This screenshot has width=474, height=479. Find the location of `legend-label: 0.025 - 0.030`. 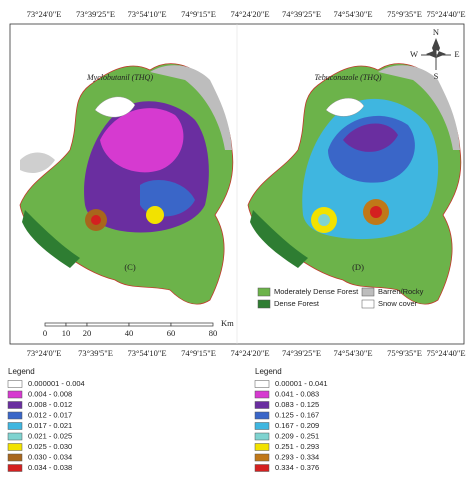

legend-label: 0.025 - 0.030 is located at coordinates (50, 446).